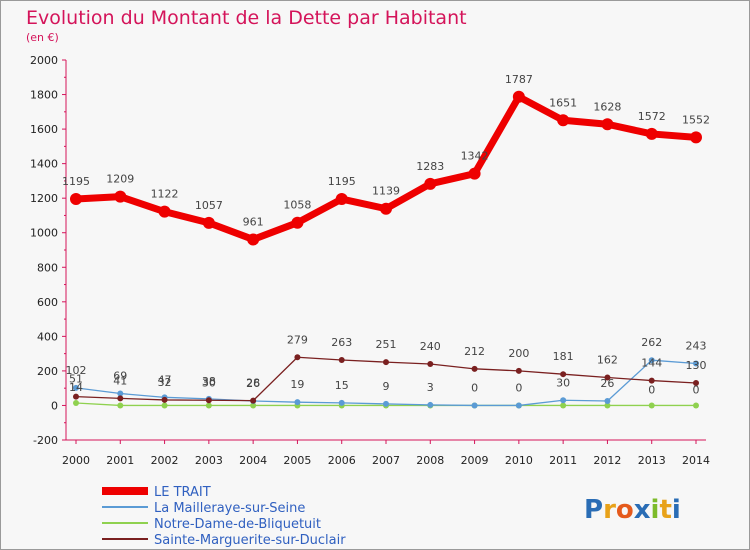 Image resolution: width=750 pixels, height=550 pixels. Describe the element at coordinates (652, 116) in the screenshot. I see `data-label: 1572` at that location.